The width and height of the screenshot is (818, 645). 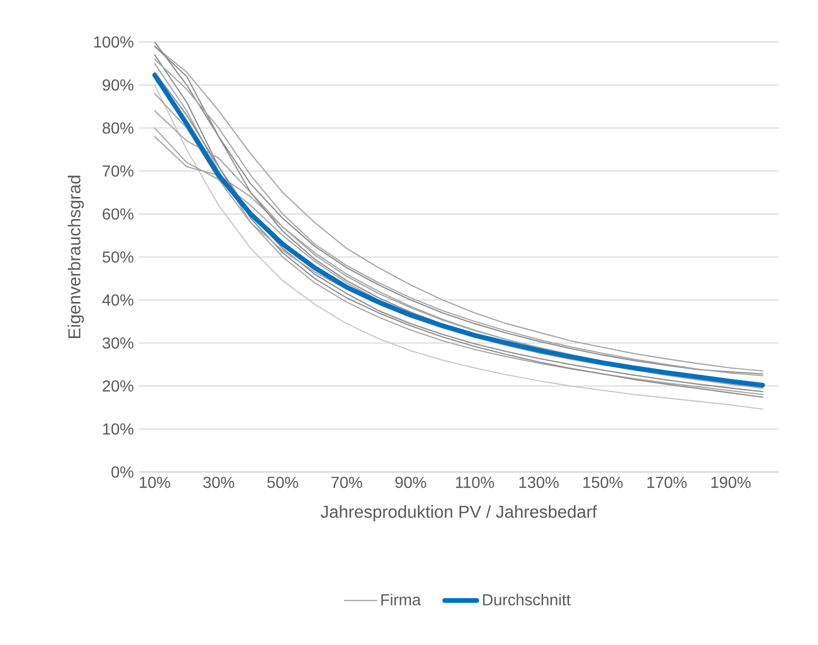 I want to click on y-tick-label: 90%, so click(x=118, y=85).